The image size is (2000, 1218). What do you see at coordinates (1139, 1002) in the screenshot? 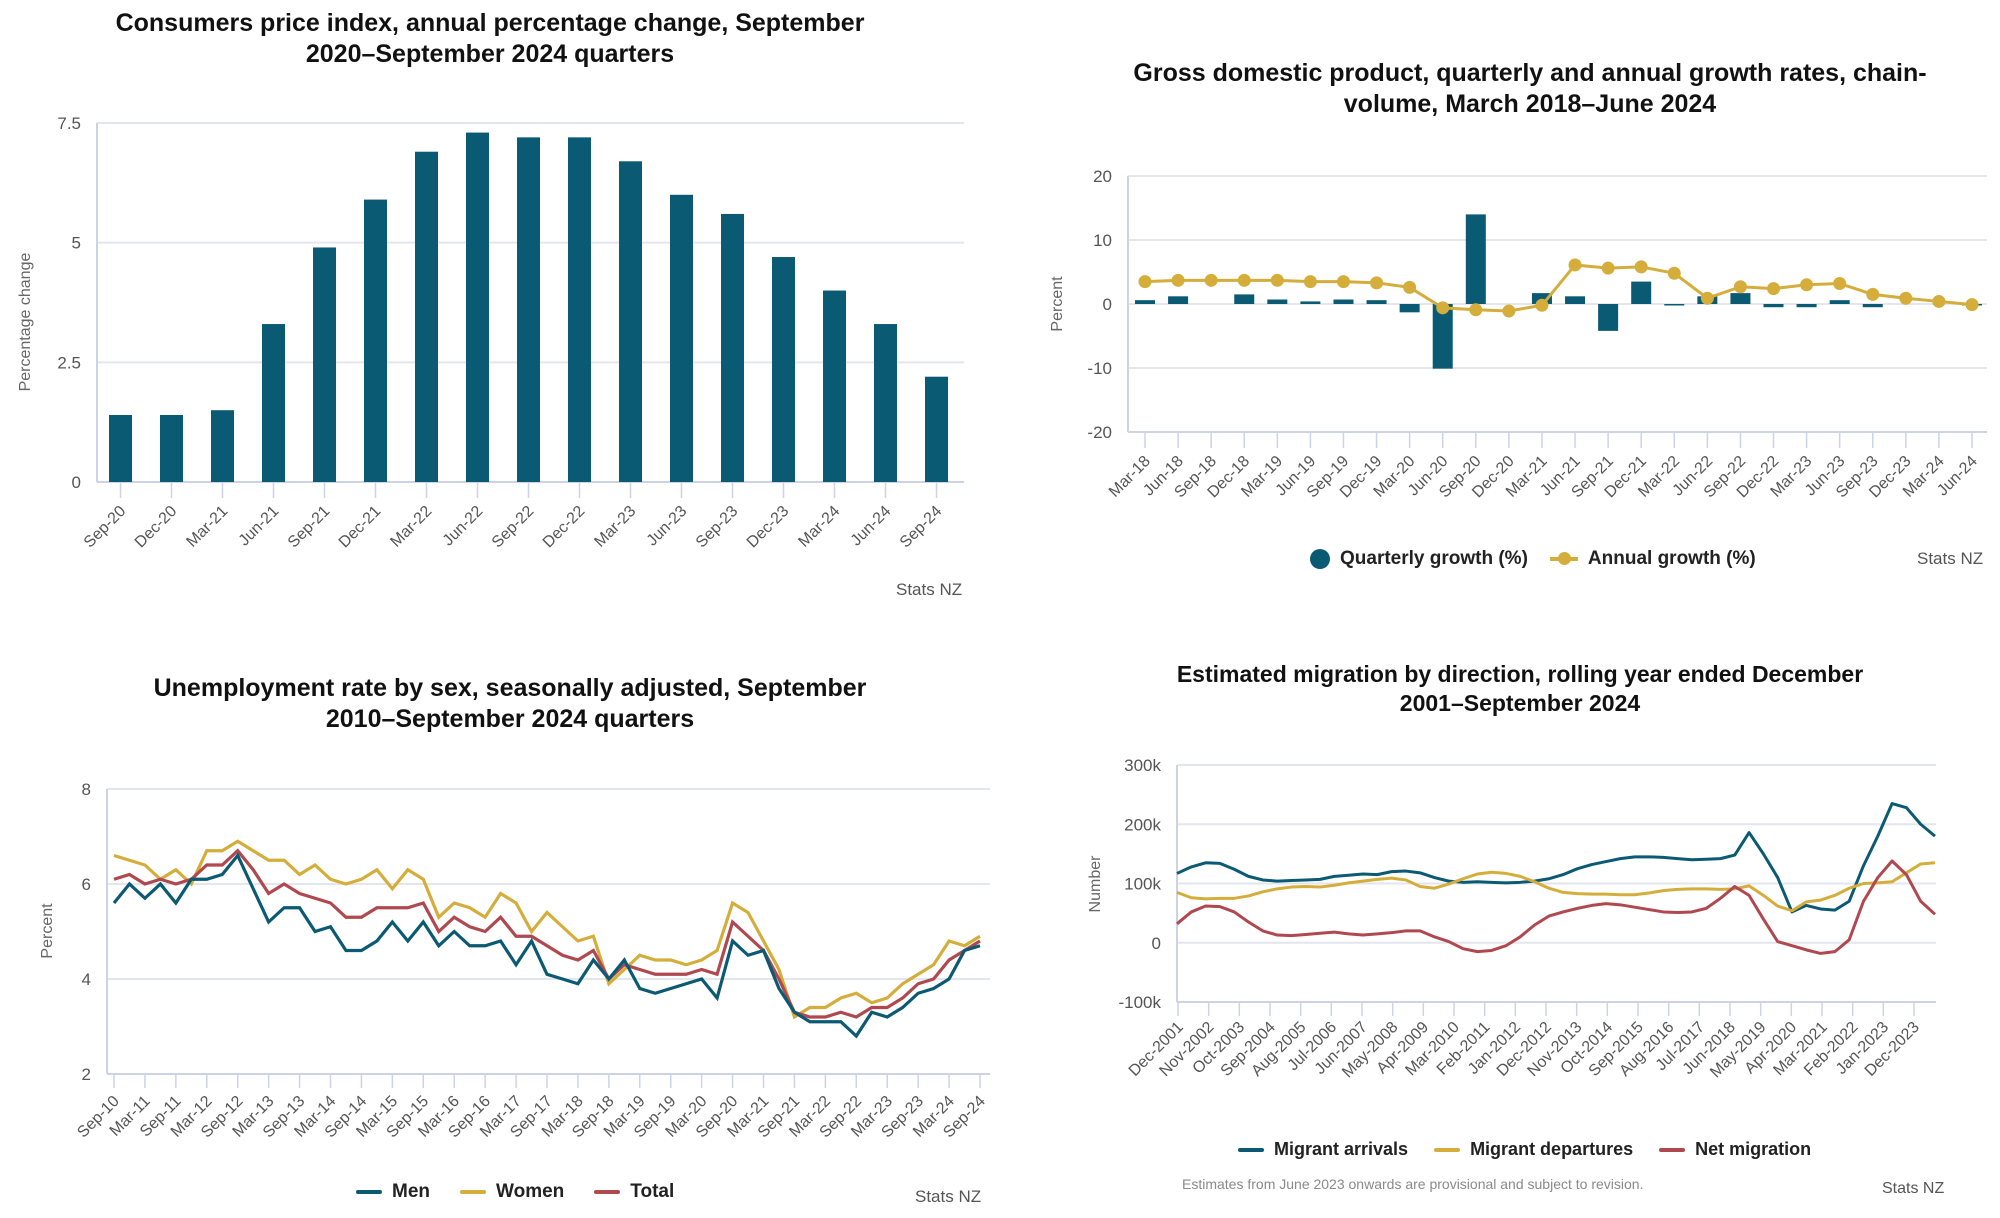
I see `migration-y-tick-label: -100k` at bounding box center [1139, 1002].